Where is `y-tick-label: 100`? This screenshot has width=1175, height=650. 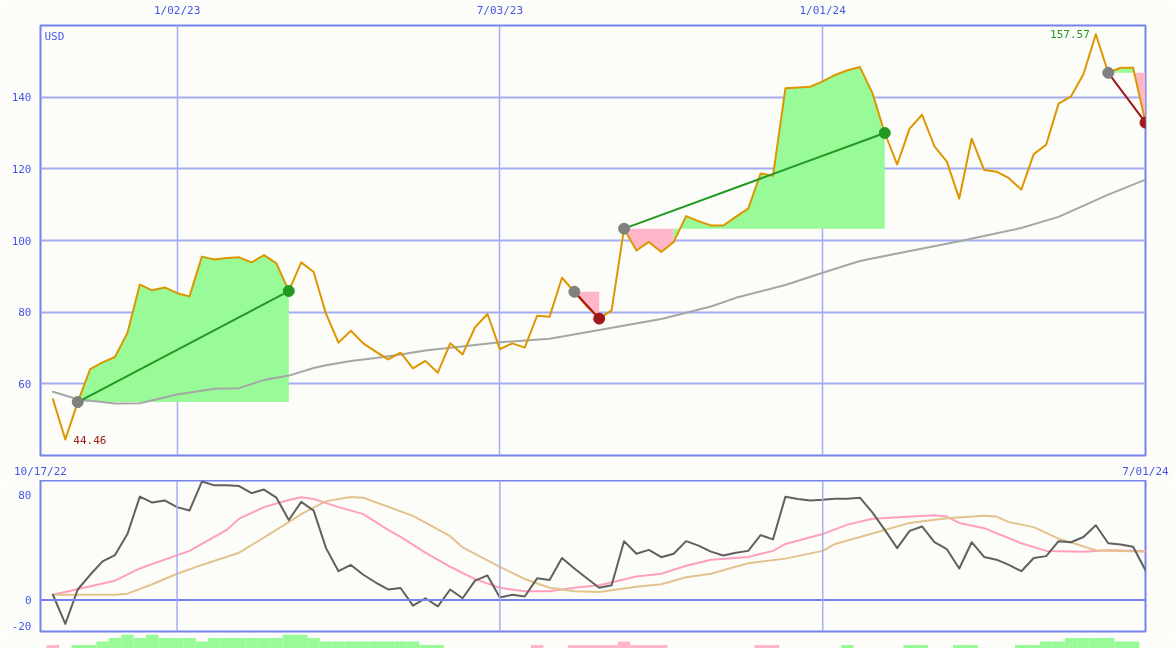 y-tick-label: 100 is located at coordinates (21, 241).